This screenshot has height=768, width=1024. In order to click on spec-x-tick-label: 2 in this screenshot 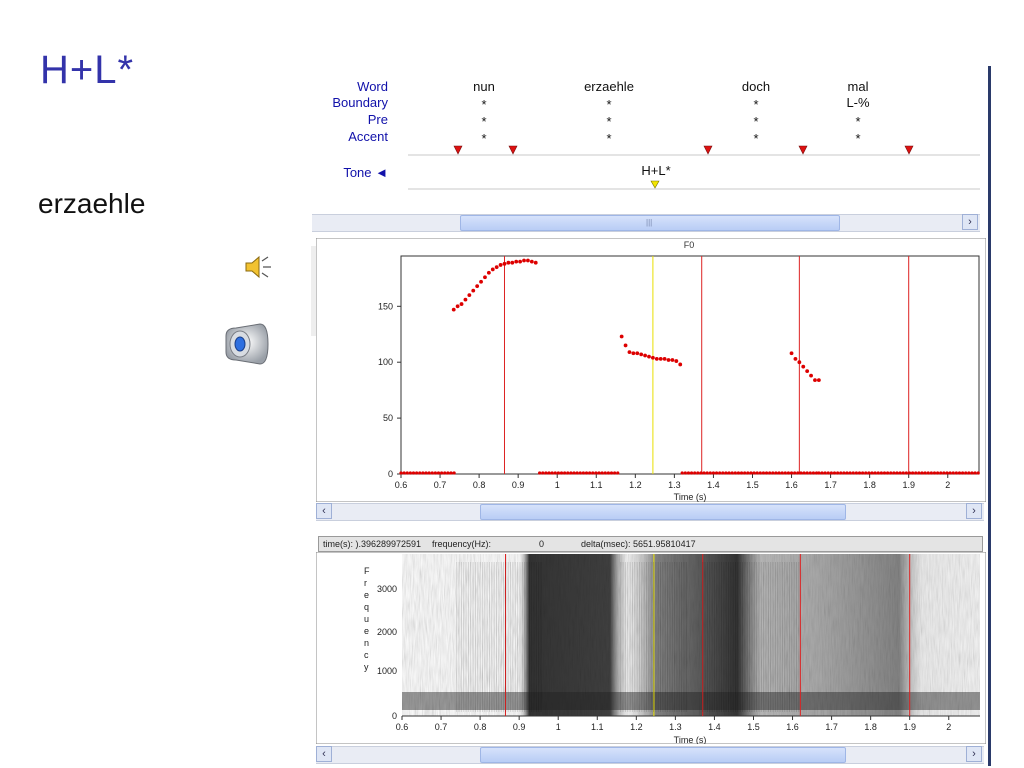, I will do `click(948, 727)`.